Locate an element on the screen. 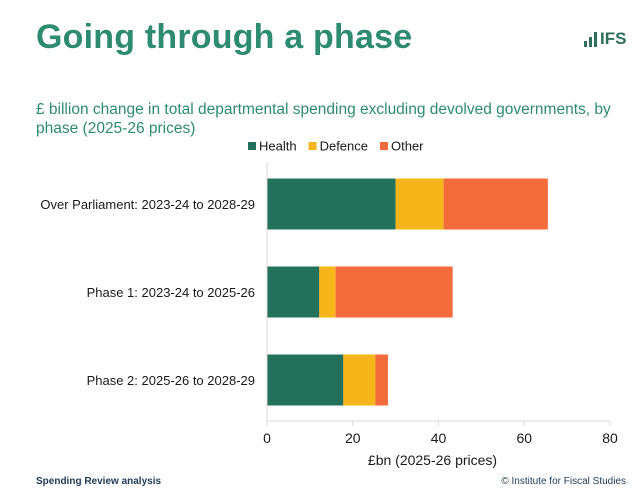 Image resolution: width=634 pixels, height=494 pixels. legend-swatch-other is located at coordinates (384, 146).